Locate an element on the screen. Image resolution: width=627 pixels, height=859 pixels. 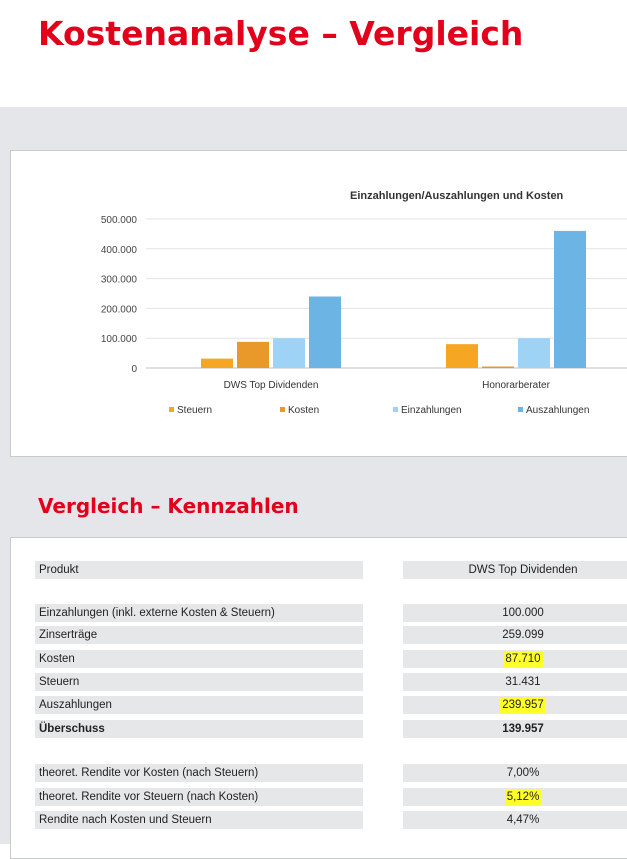
x-category-label: DWS Top Dividenden is located at coordinates (271, 385).